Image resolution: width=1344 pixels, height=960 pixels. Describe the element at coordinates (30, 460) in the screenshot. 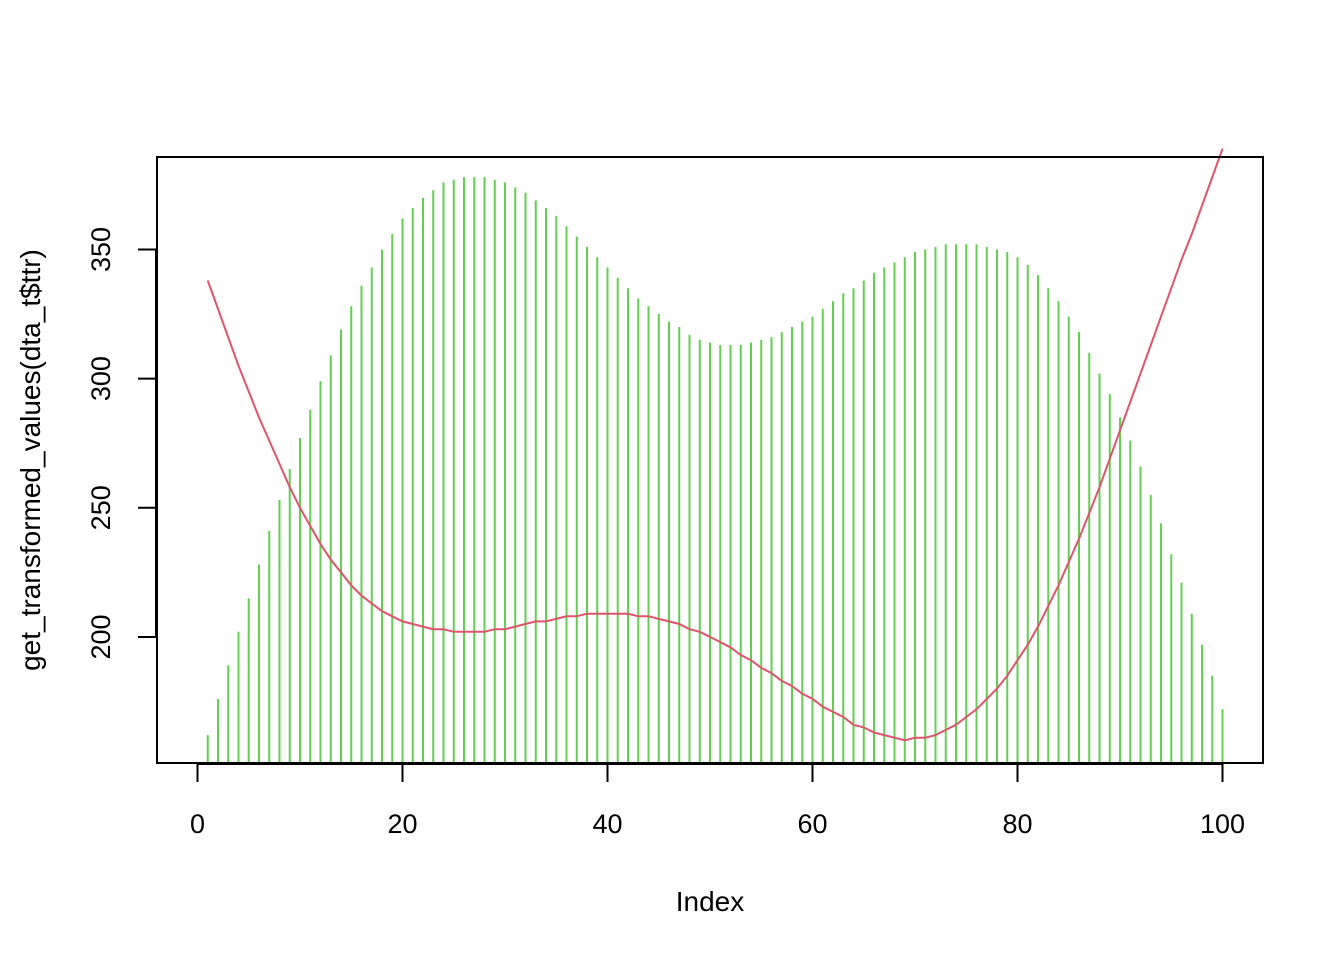

I see `y-axis-title: get_transformed_values(dta_t$ttr)` at that location.